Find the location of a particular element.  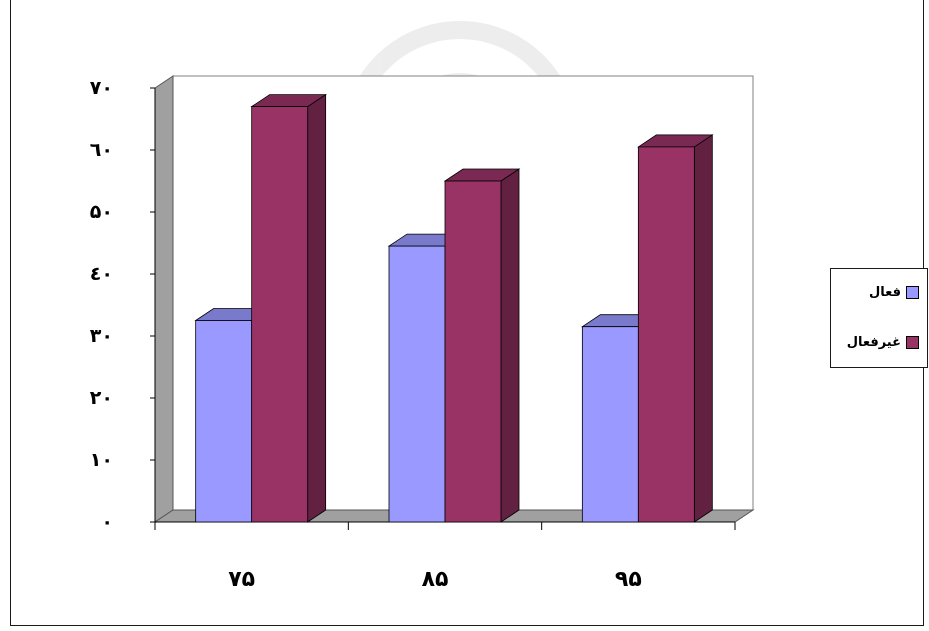

legend-label-active: فعال is located at coordinates (884, 292).